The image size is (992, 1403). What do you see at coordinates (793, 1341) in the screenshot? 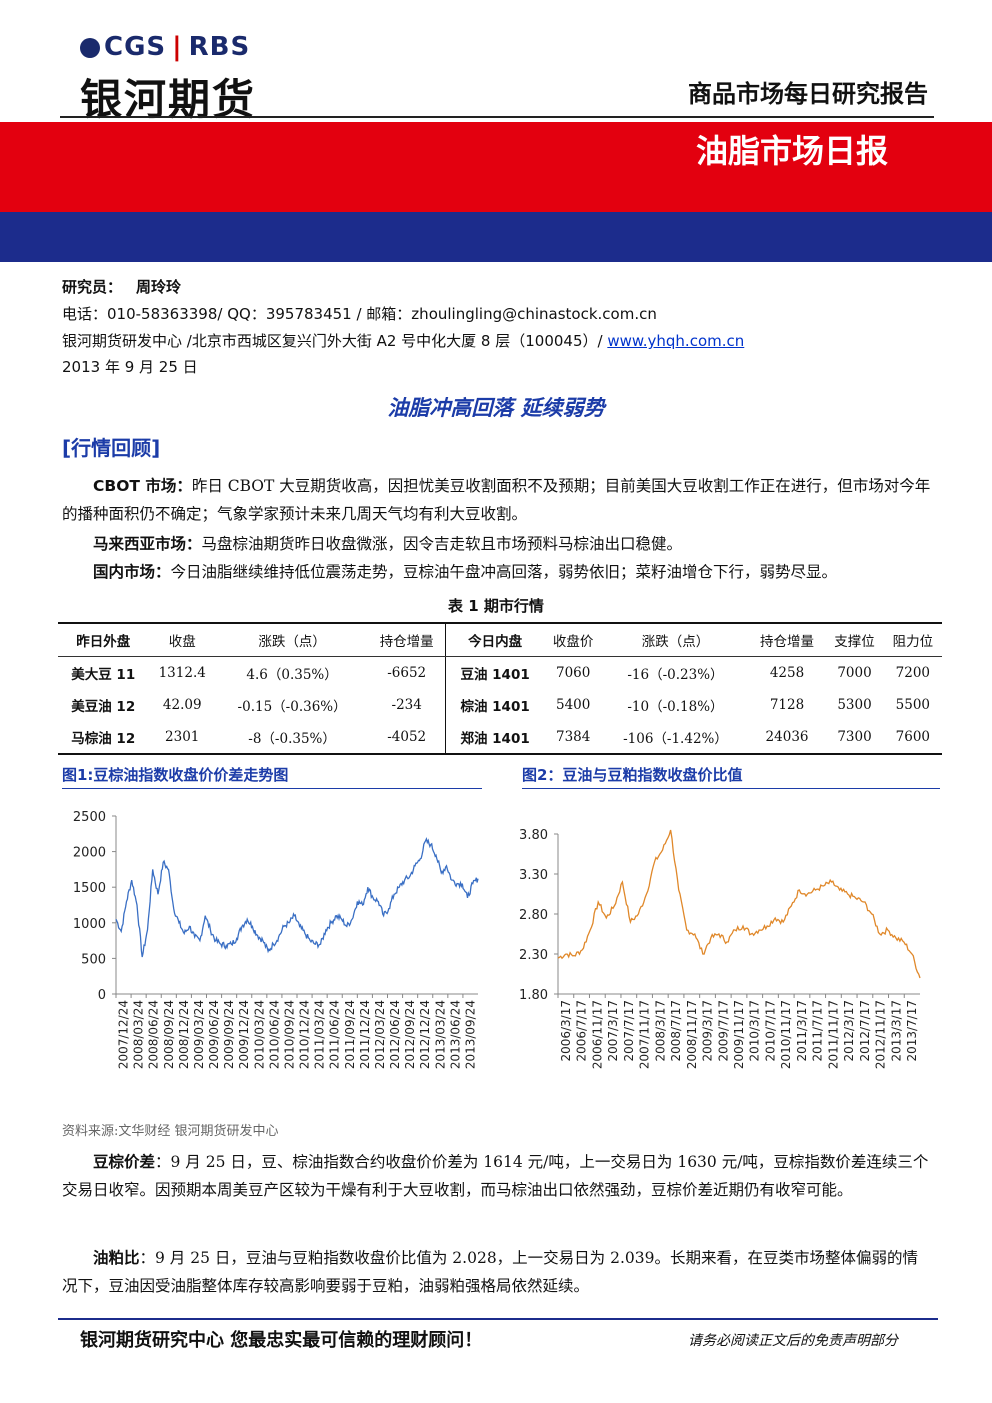
I see `footer-disclaimer: 请务必阅读正文后的免责声明部分` at bounding box center [793, 1341].